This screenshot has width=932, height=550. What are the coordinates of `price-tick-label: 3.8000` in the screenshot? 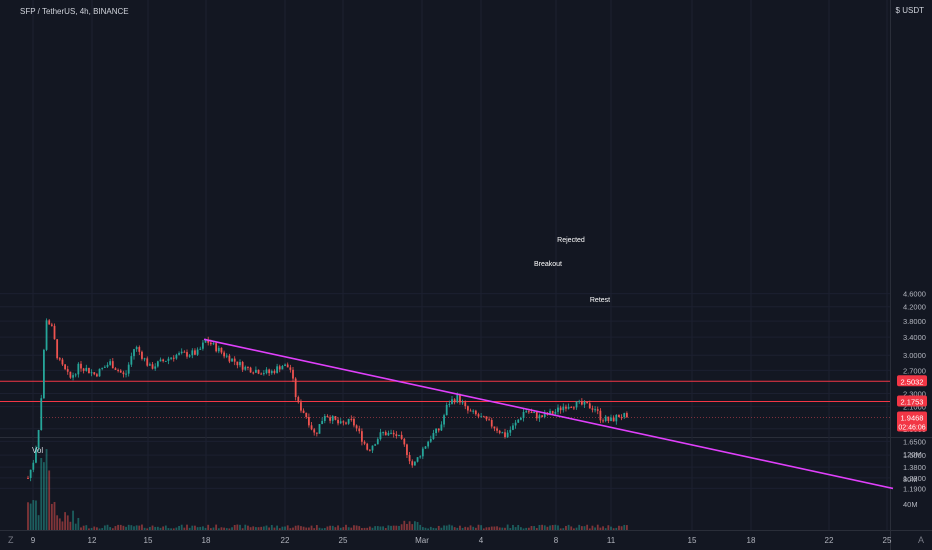 It's located at (914, 321).